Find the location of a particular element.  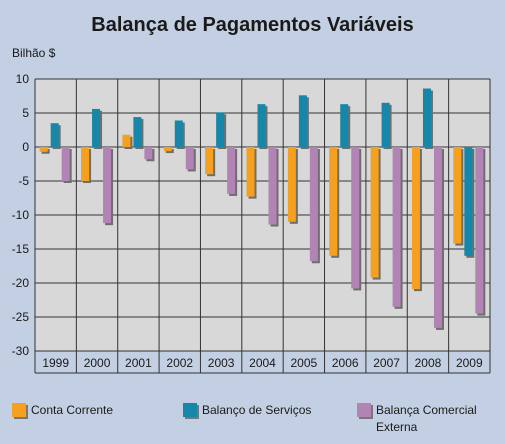

x-tick-label: 2004 is located at coordinates (262, 363).